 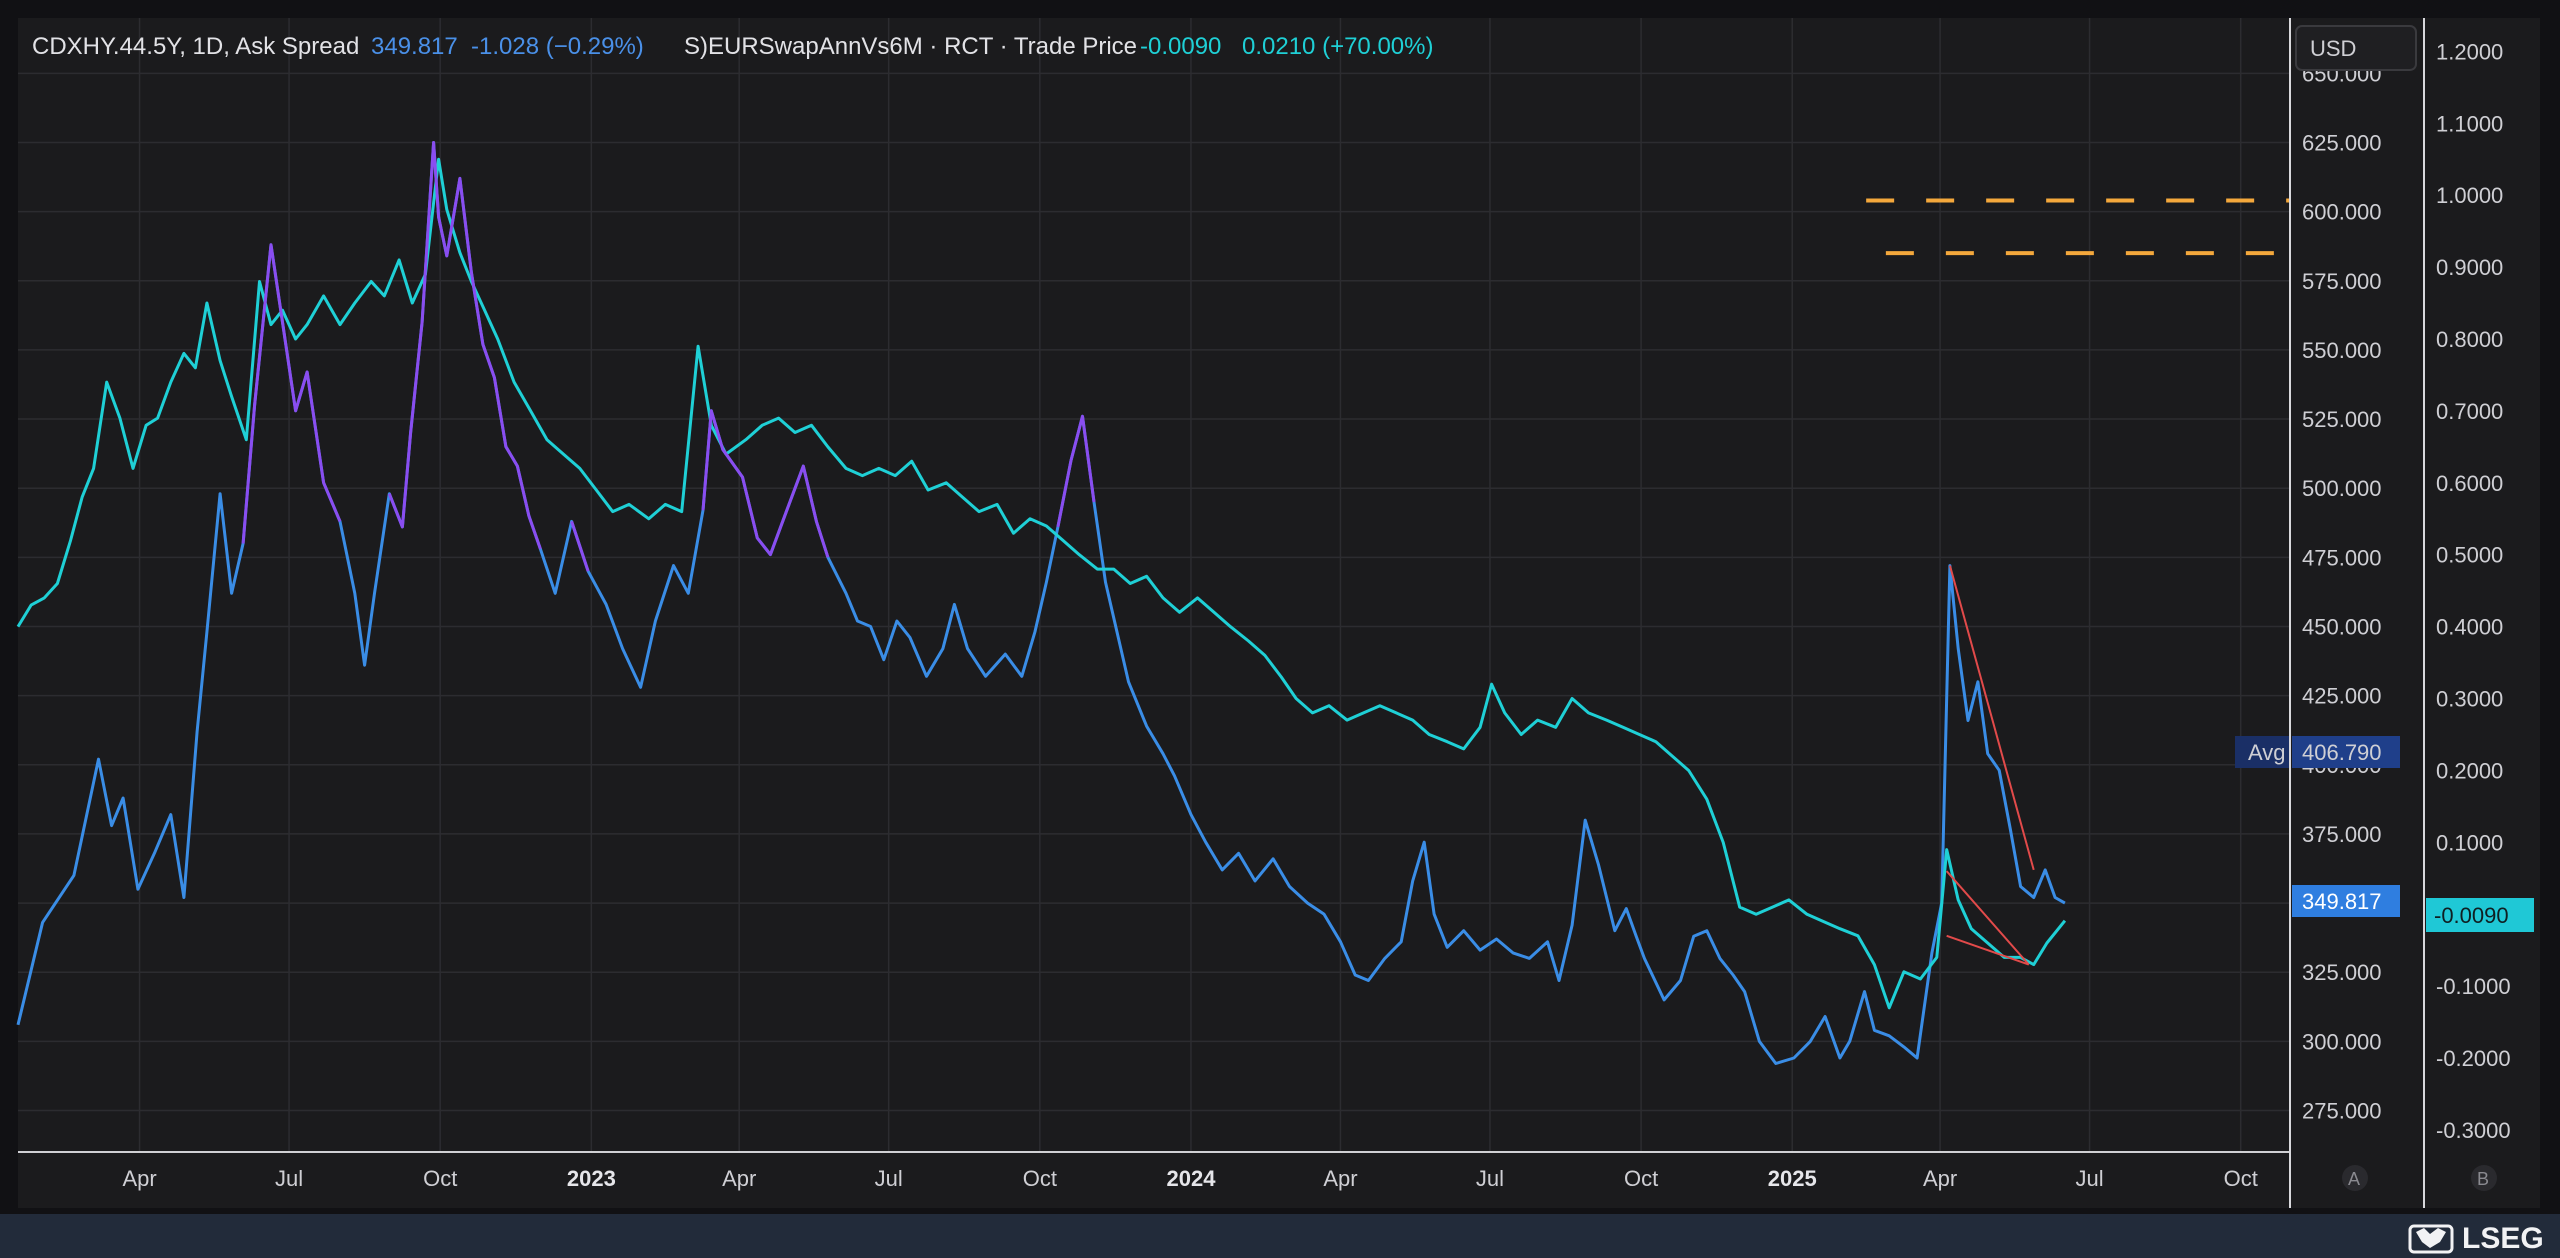 I want to click on series2-last-badge: -0.0090, so click(x=2480, y=915).